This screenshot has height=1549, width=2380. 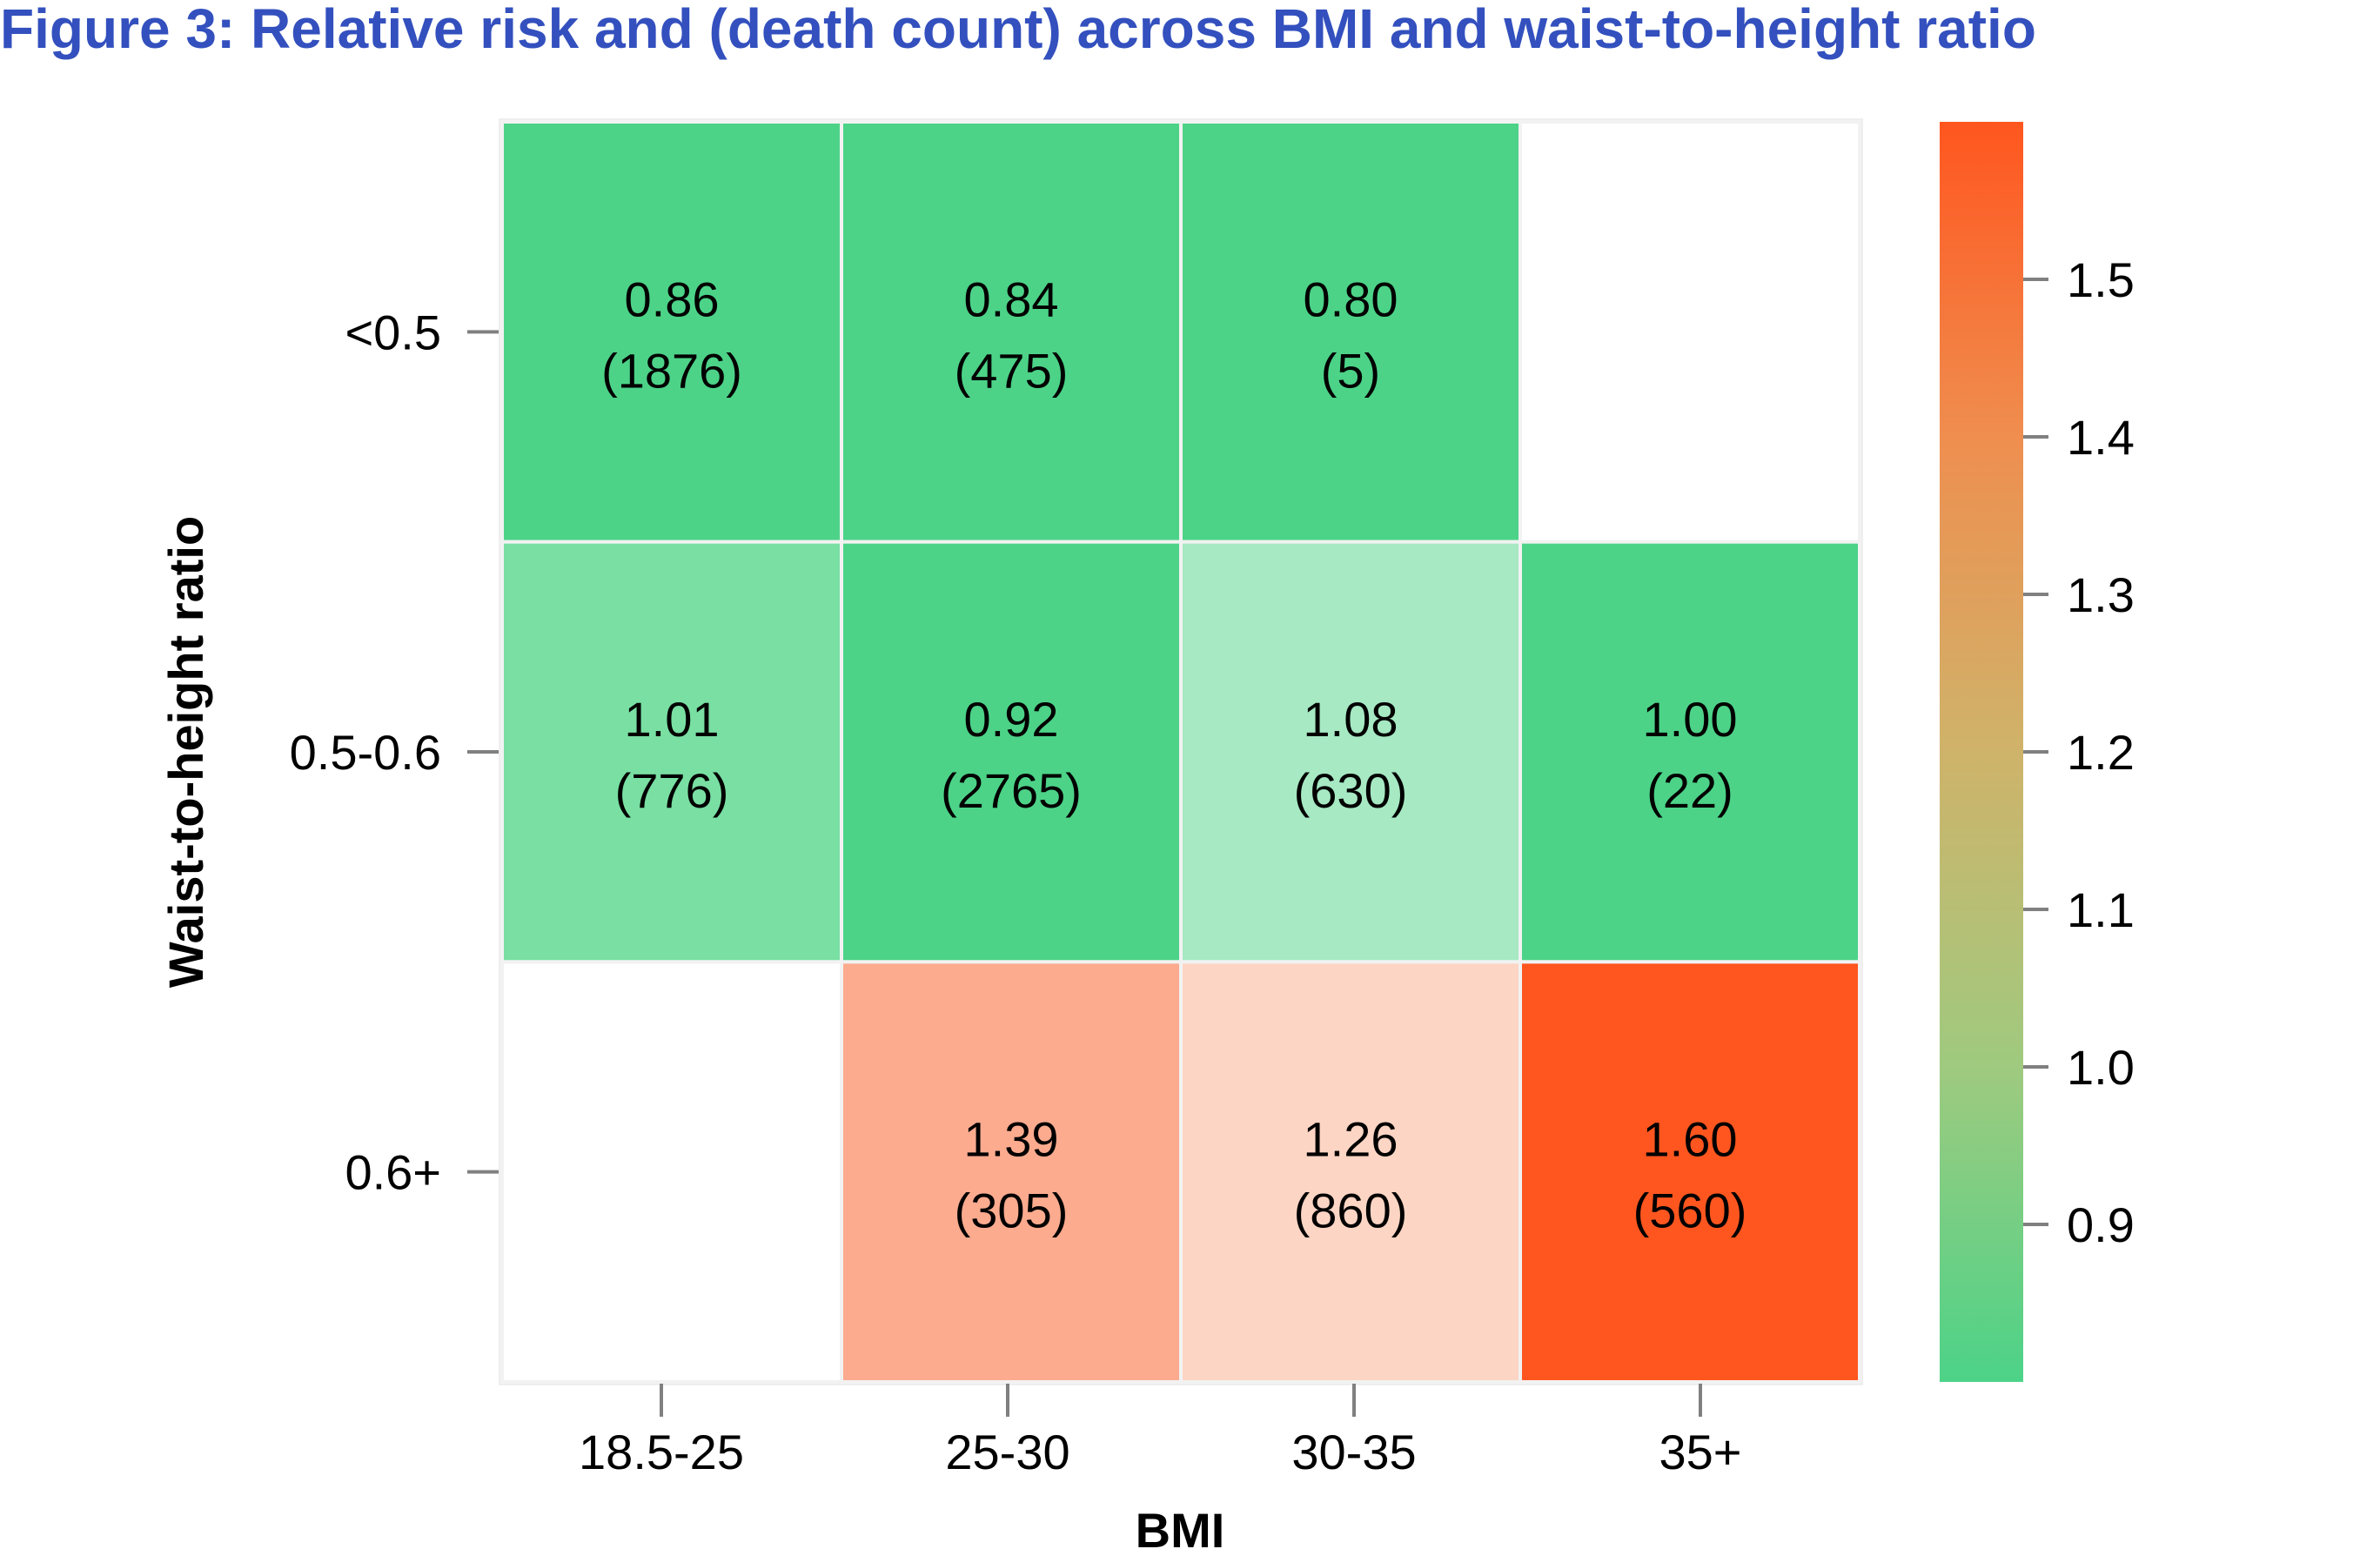 I want to click on y-tick-label: <0.5, so click(x=393, y=332).